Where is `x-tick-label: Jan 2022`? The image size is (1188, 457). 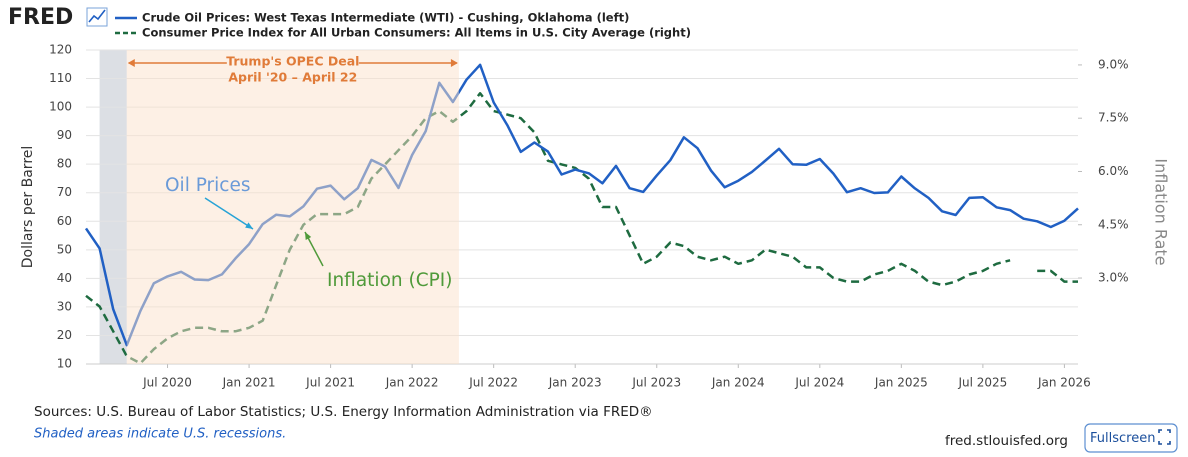 x-tick-label: Jan 2022 is located at coordinates (412, 383).